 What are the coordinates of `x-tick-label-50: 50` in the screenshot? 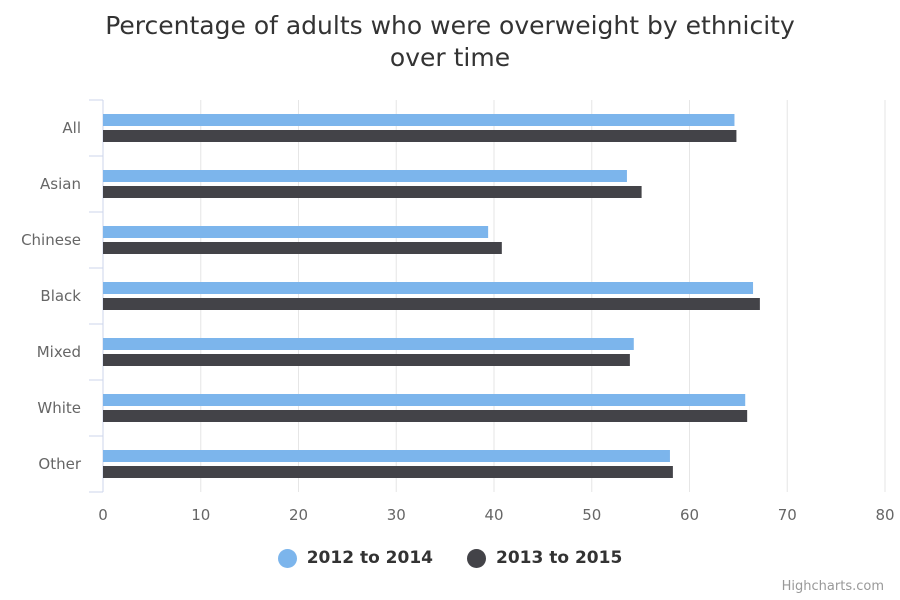 It's located at (591, 515).